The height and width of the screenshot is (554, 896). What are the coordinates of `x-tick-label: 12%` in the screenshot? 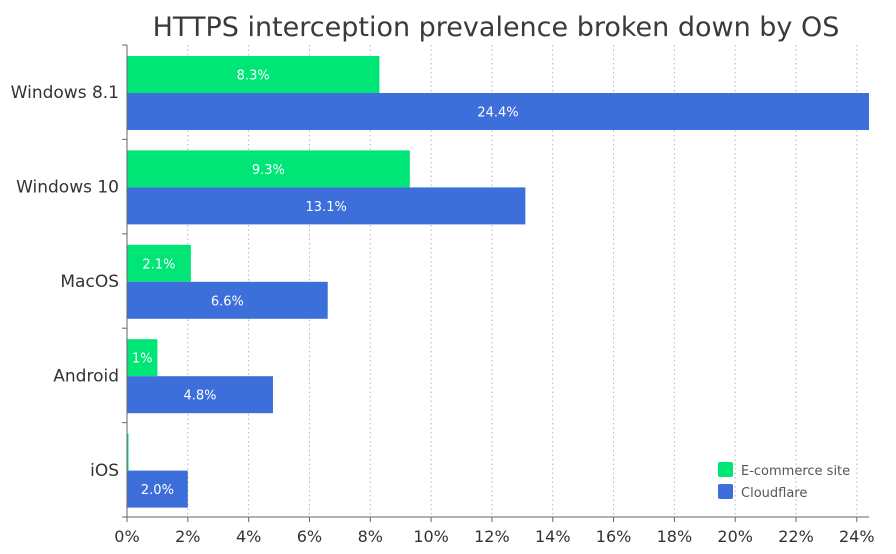 It's located at (492, 536).